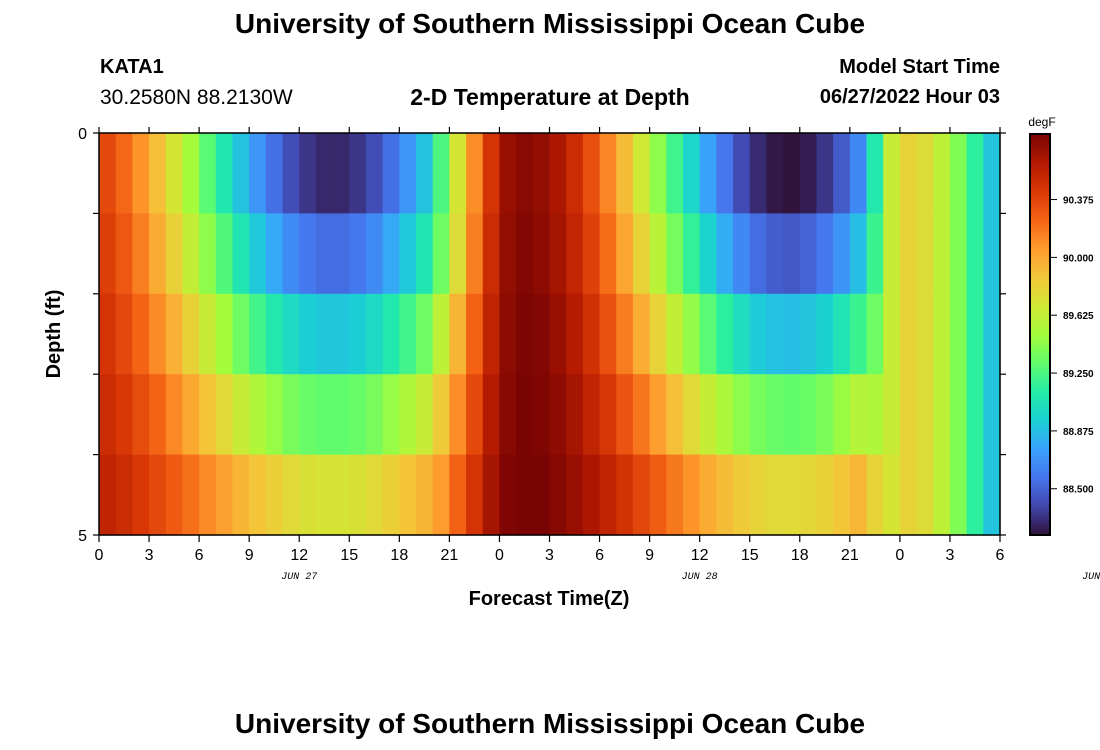  I want to click on x-tick-label: 3, so click(549, 555).